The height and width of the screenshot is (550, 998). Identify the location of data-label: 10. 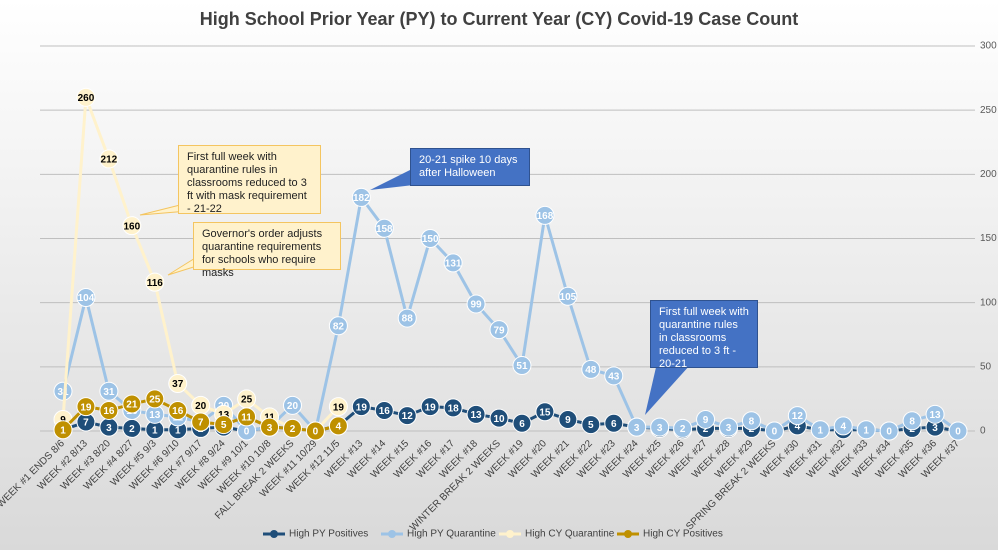
(499, 419).